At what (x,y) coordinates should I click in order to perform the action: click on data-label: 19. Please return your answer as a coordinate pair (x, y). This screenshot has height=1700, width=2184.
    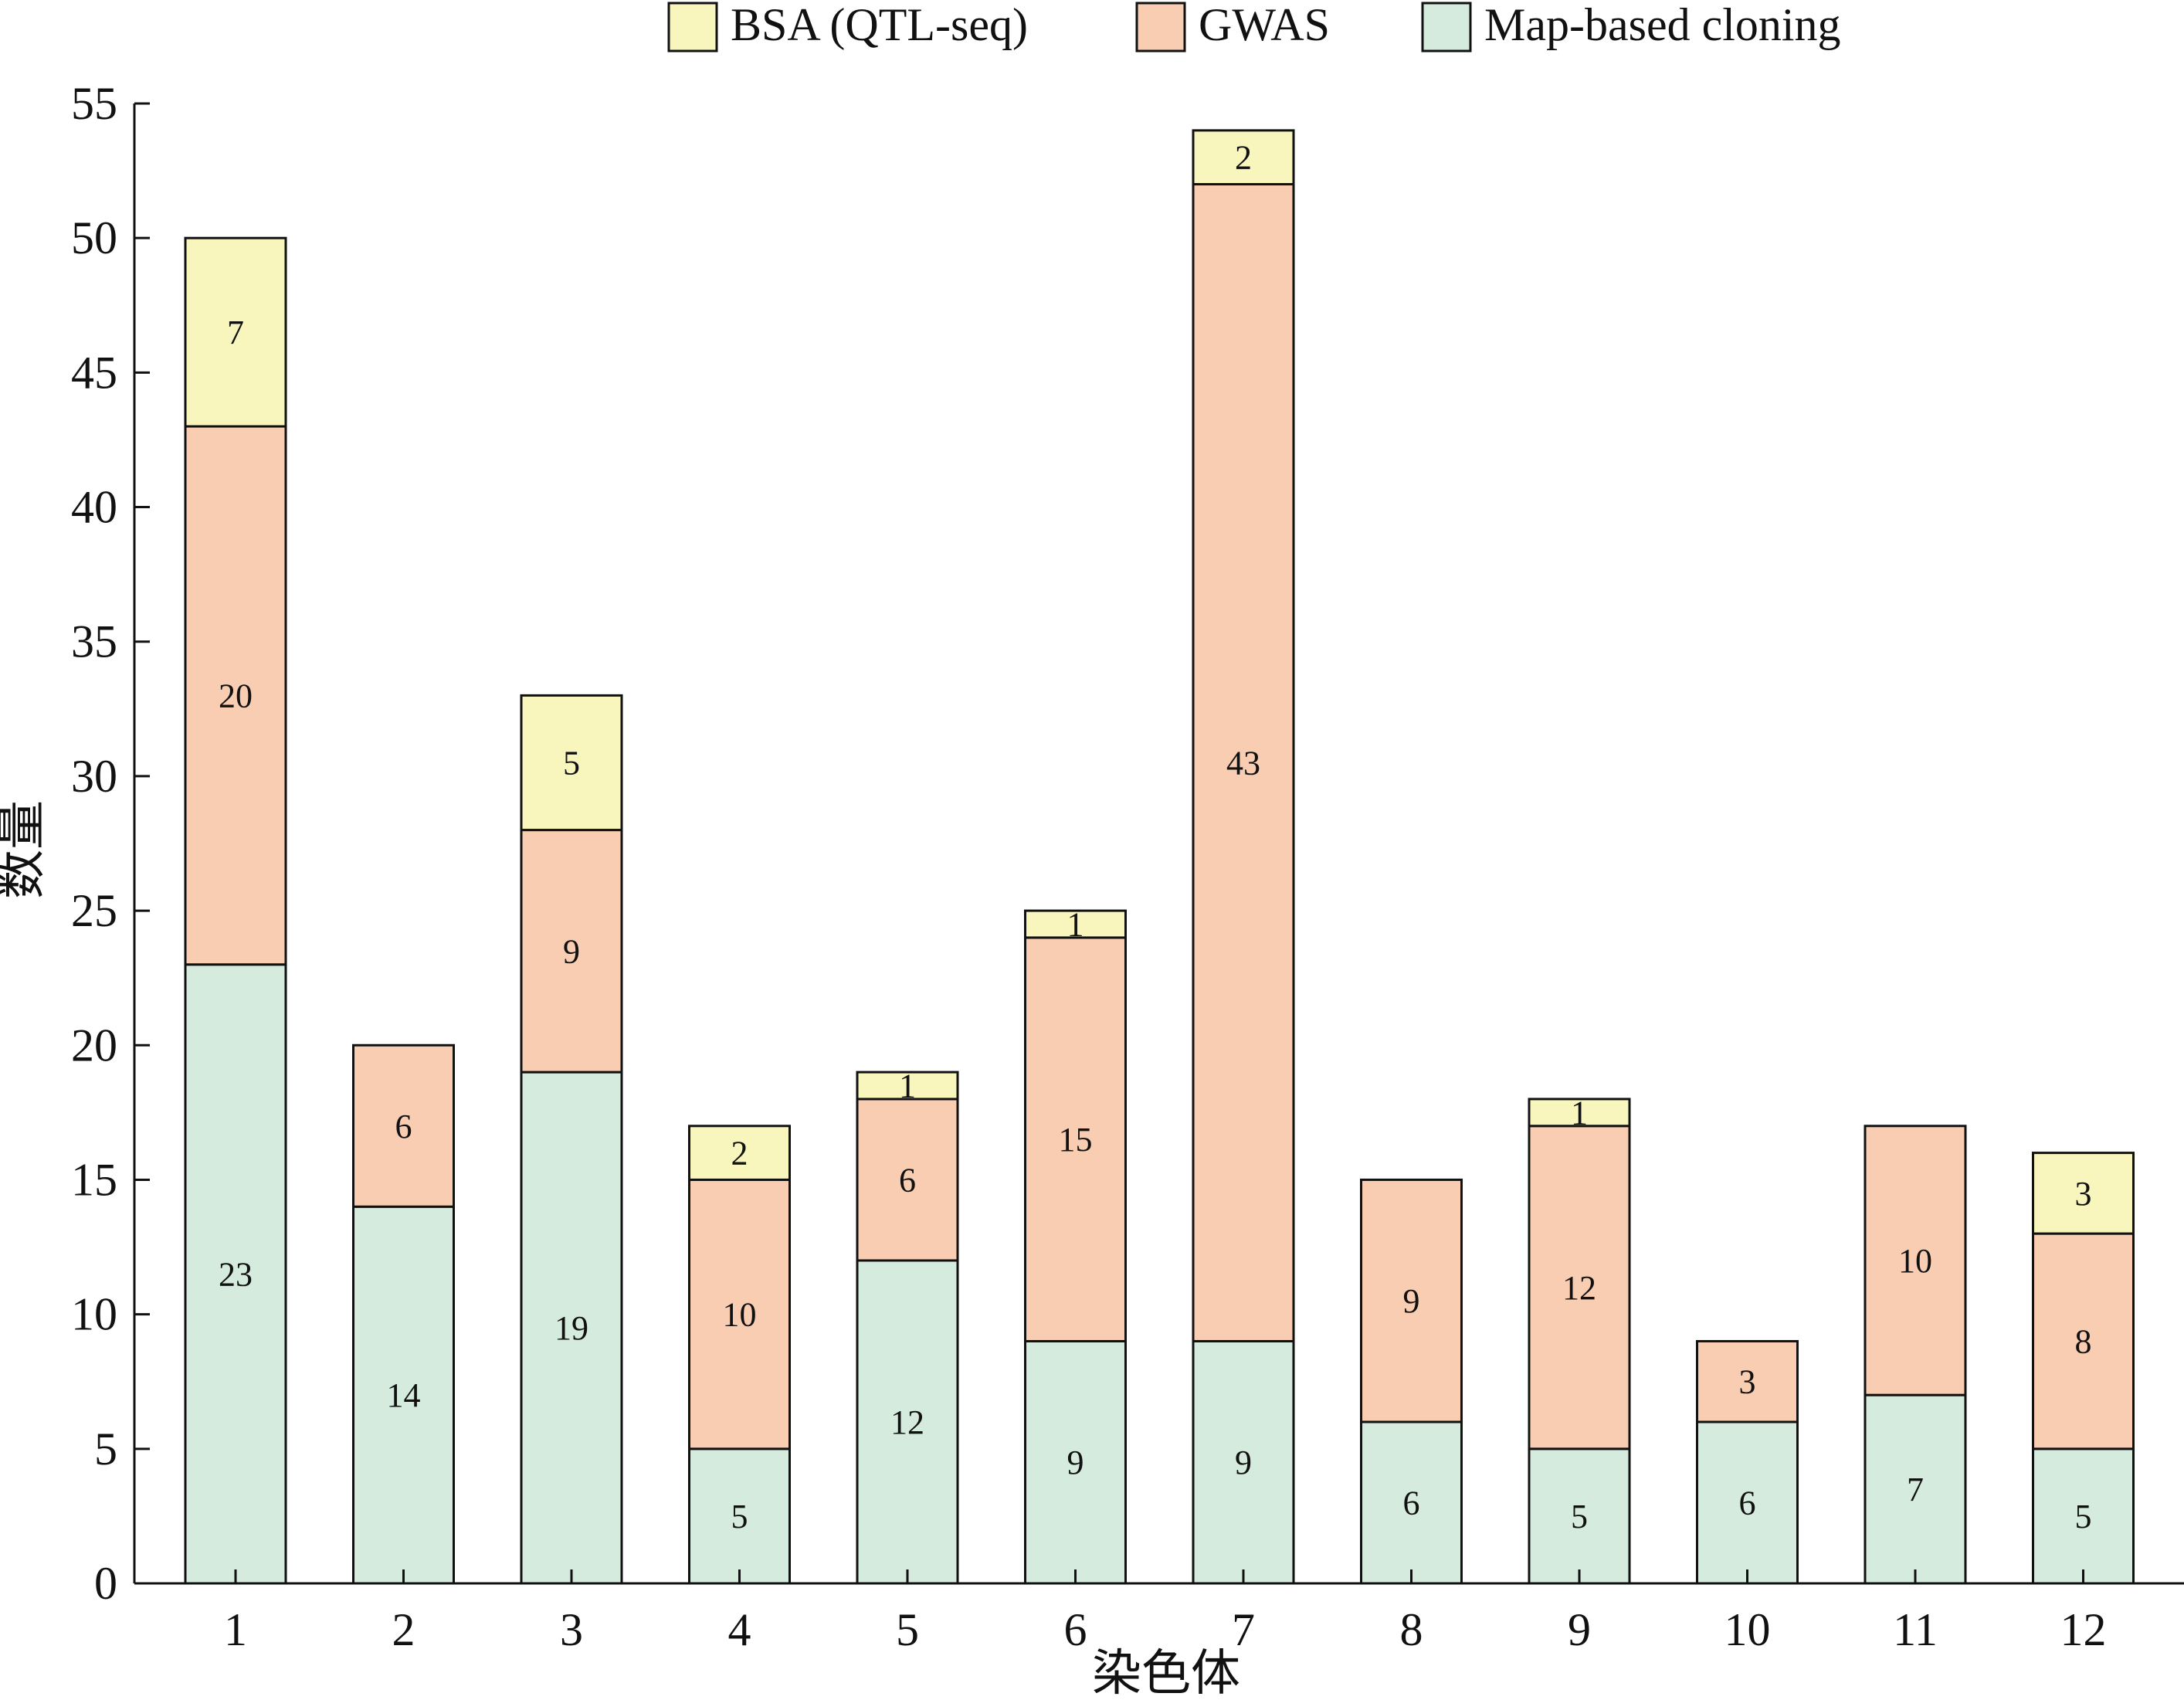
    Looking at the image, I should click on (571, 1328).